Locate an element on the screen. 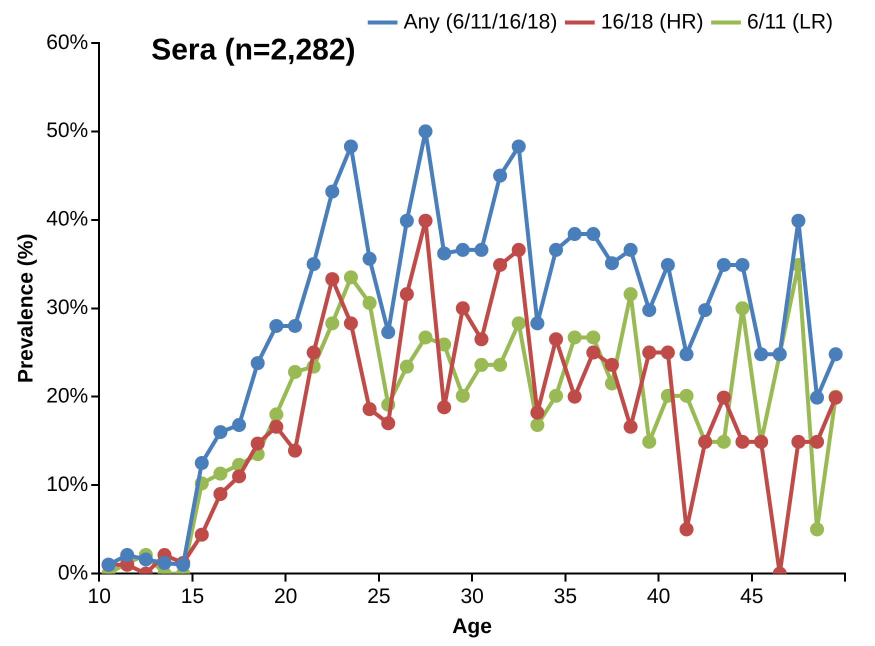 Image resolution: width=875 pixels, height=646 pixels. y-tick-label: 10% is located at coordinates (67, 484).